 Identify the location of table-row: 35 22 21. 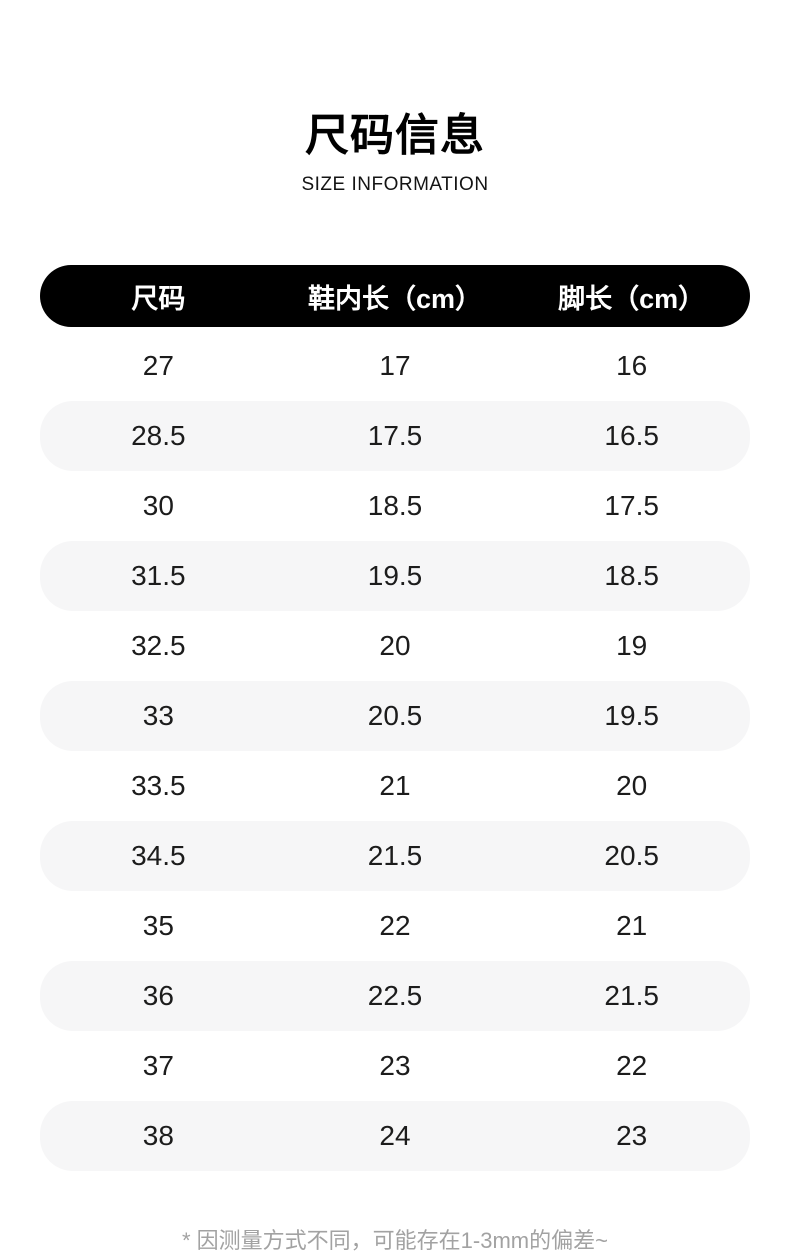
(395, 926).